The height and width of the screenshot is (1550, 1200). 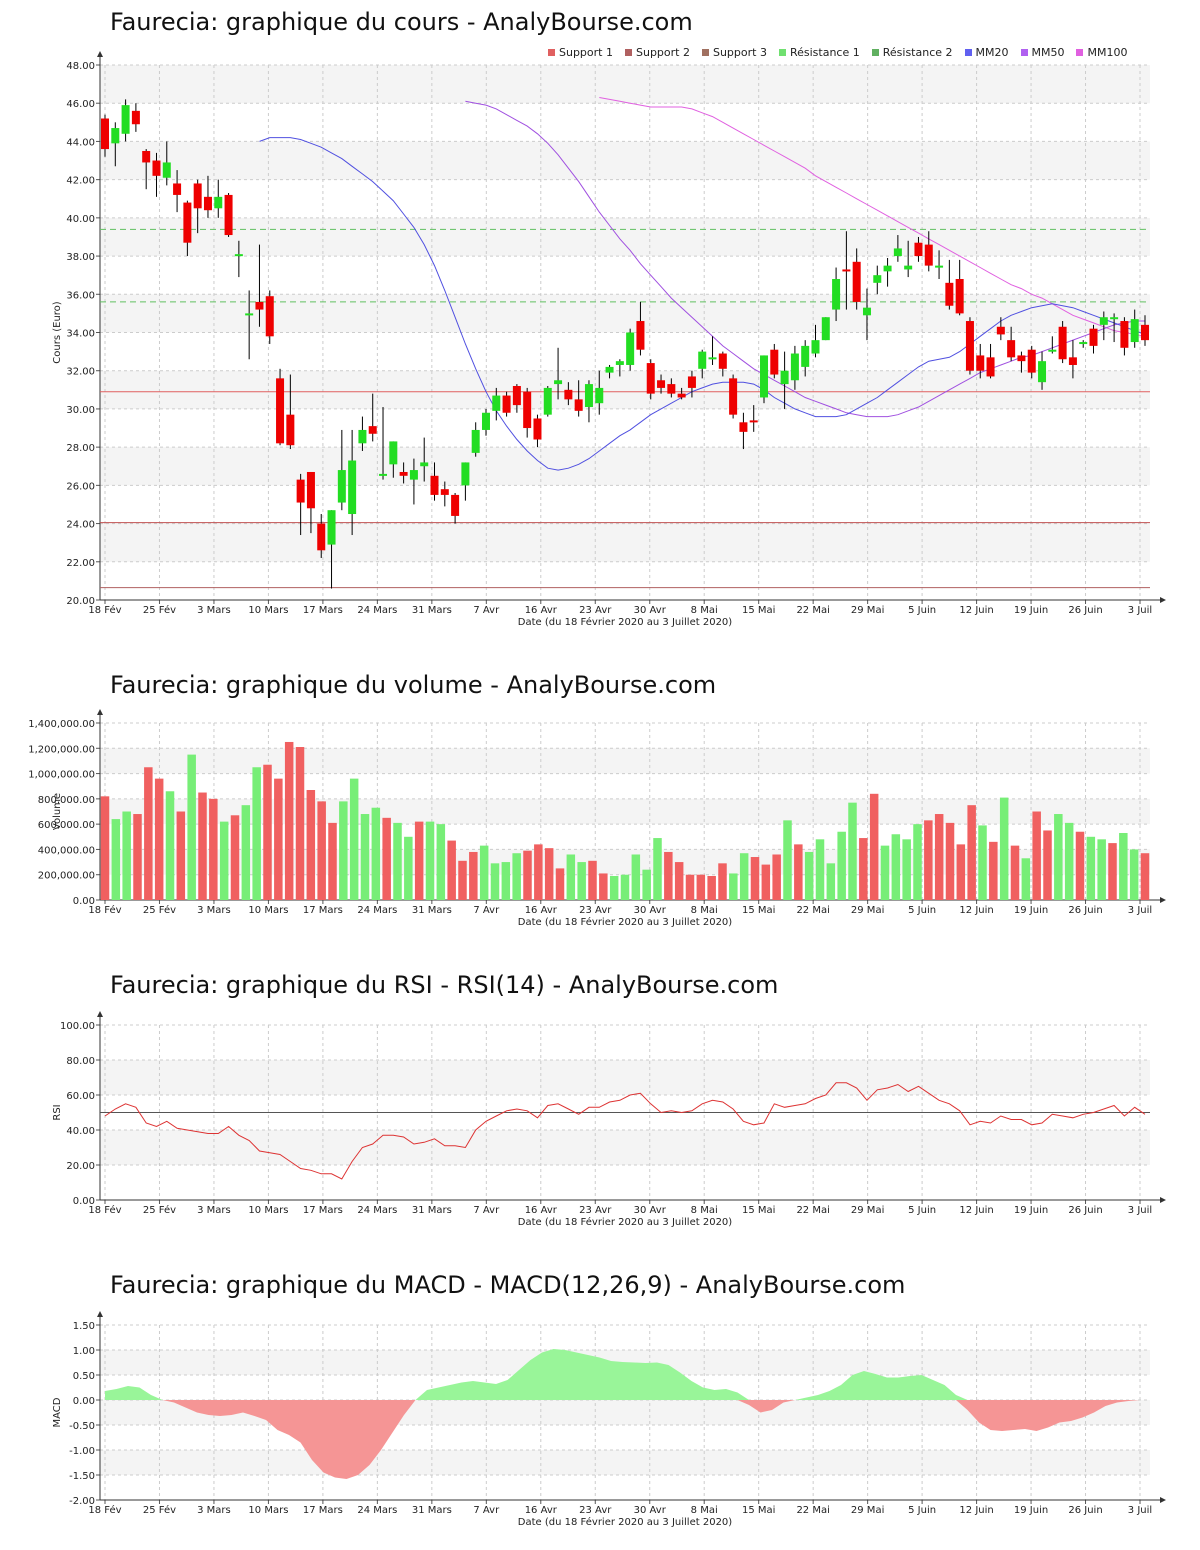 I want to click on y-tick-label: 28.00, so click(x=80, y=448).